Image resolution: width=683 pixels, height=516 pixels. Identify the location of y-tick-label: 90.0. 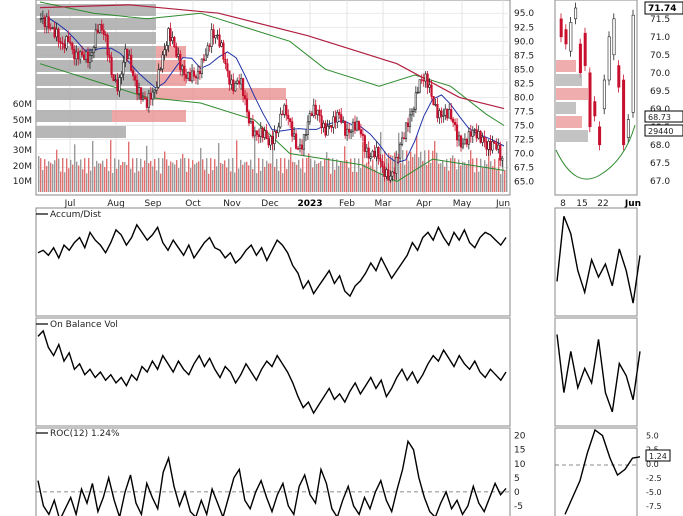
(524, 42).